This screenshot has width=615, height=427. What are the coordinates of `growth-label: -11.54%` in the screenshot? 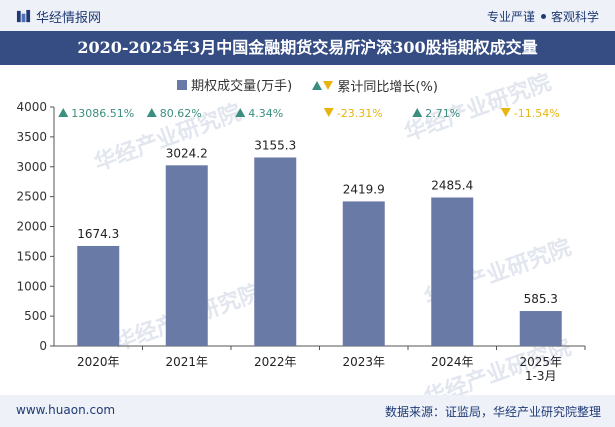 It's located at (537, 113).